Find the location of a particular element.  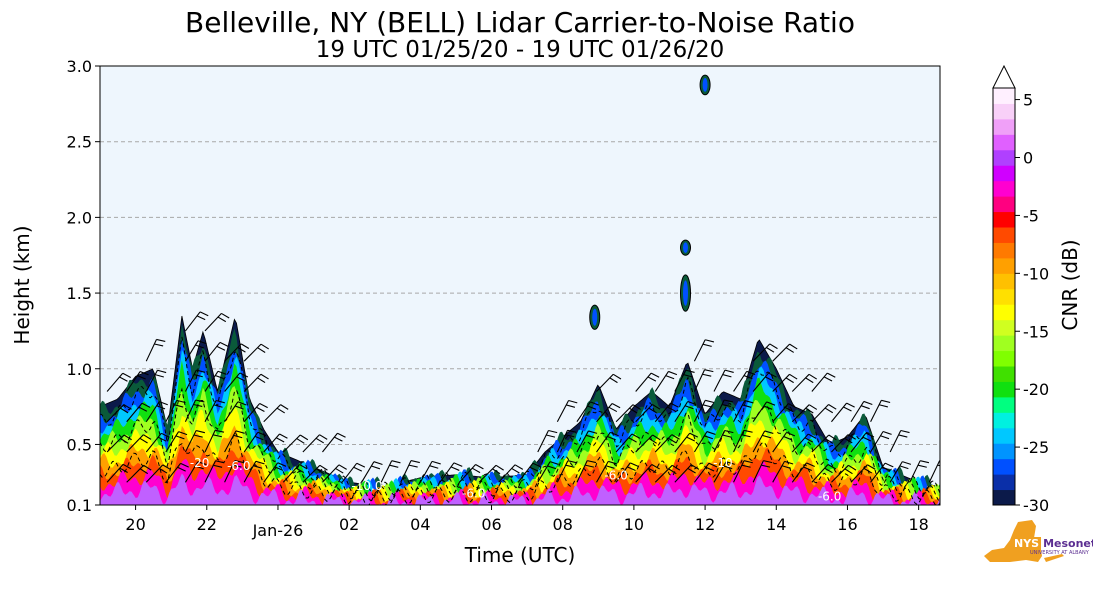

colorbar-tick-label: -25 is located at coordinates (1036, 447).